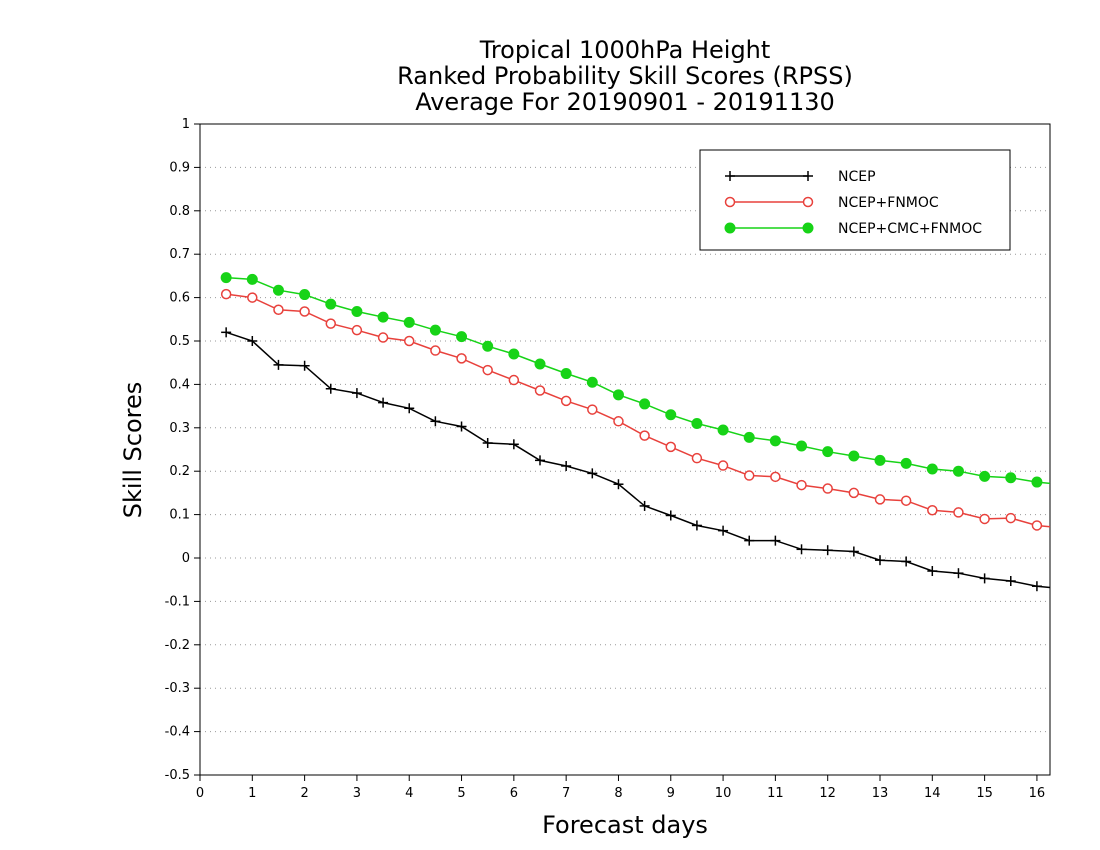 The image size is (1100, 850). What do you see at coordinates (177, 775) in the screenshot?
I see `y-tick-label: -0.5` at bounding box center [177, 775].